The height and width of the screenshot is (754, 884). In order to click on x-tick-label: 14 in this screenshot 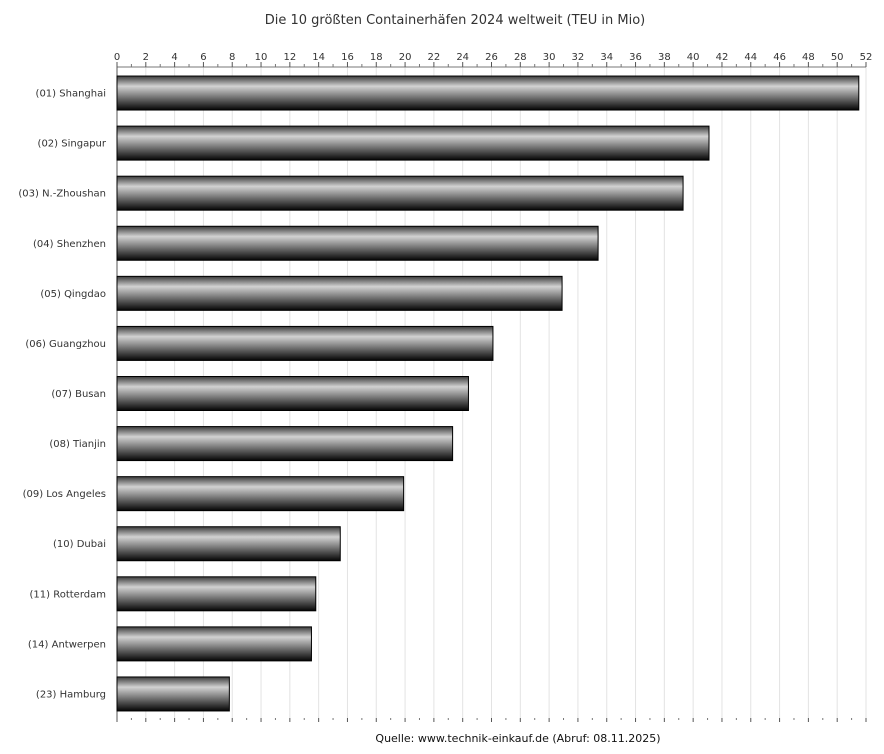, I will do `click(318, 57)`.